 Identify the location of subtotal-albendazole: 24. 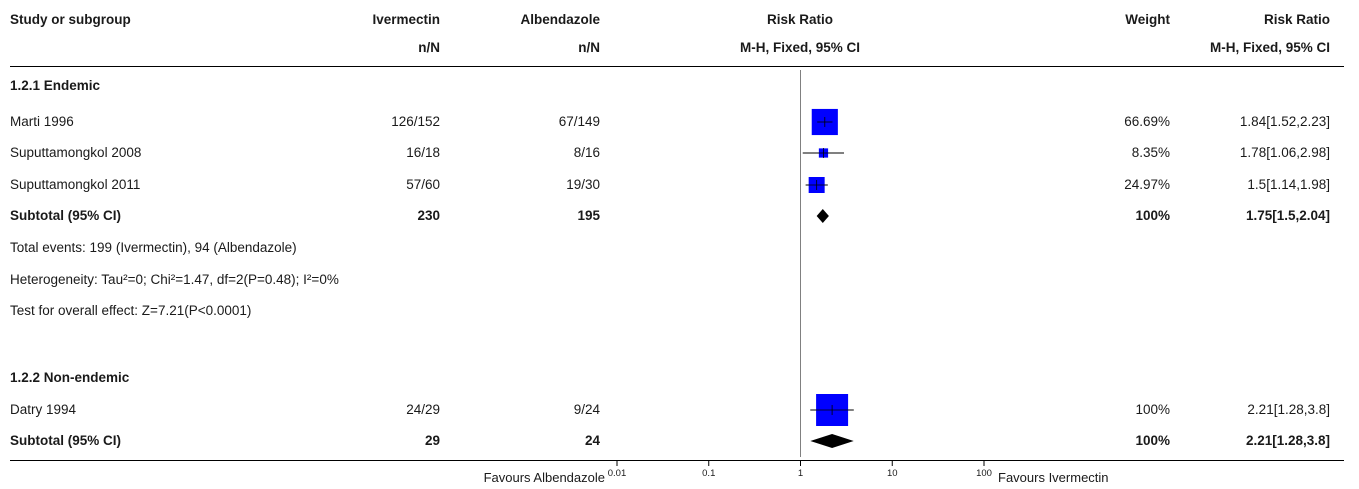
(592, 440).